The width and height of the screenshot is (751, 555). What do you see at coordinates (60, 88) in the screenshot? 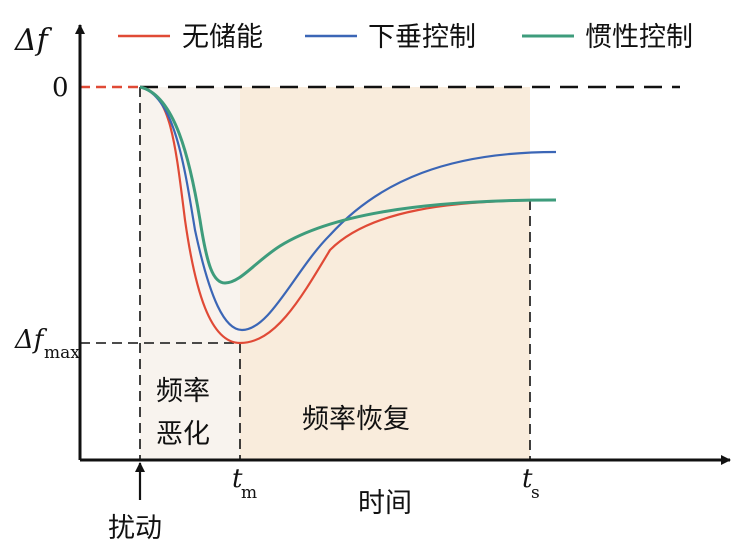
I see `y-zero-label: 0` at bounding box center [60, 88].